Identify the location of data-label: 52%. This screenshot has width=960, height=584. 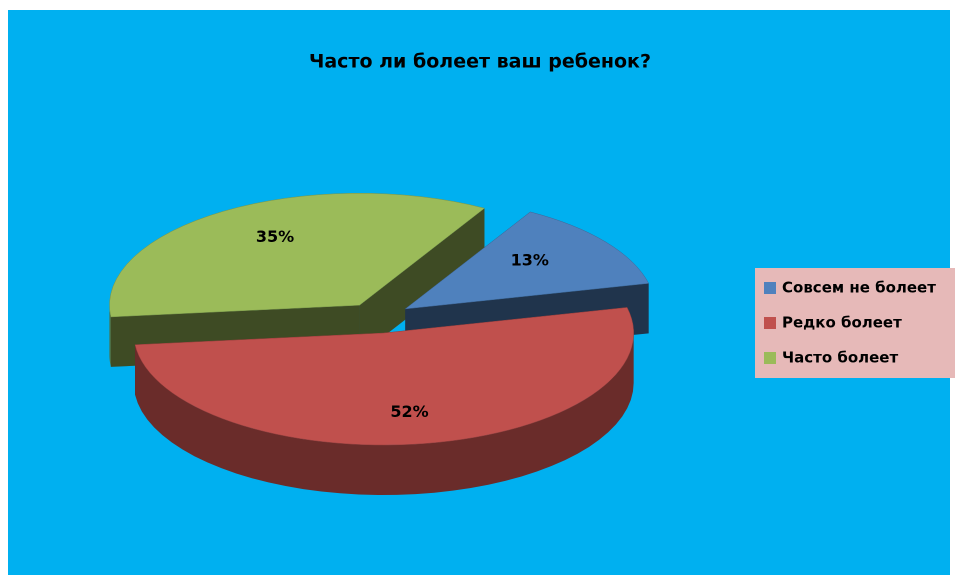
(409, 411).